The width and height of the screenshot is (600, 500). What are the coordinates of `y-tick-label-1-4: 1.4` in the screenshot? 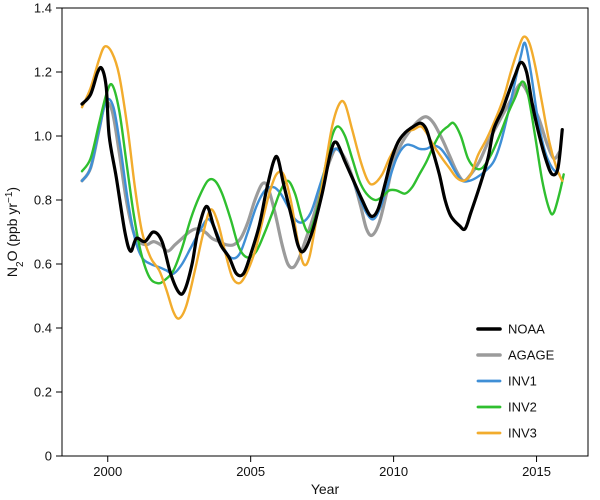 It's located at (43, 8).